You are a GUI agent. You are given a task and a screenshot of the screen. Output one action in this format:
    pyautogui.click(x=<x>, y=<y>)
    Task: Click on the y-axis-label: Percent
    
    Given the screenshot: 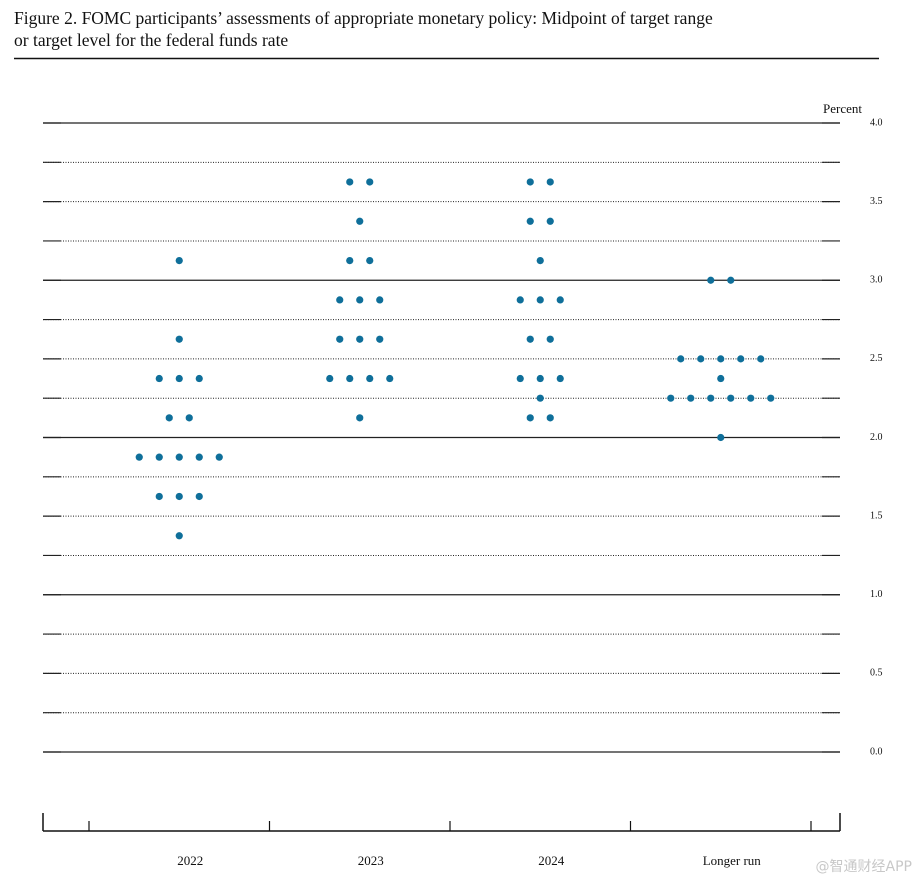 What is the action you would take?
    pyautogui.click(x=842, y=108)
    